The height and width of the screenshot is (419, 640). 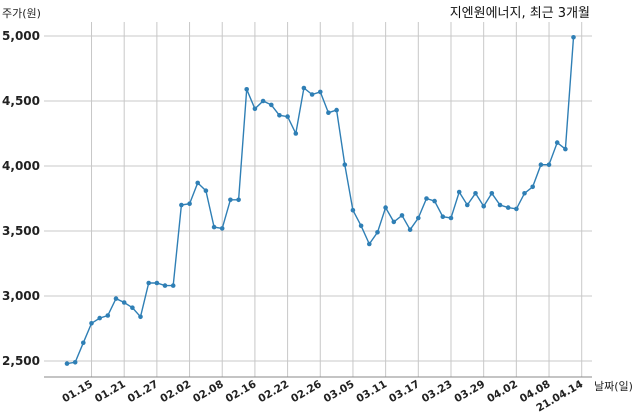 I want to click on x-axis-label: 날짜(일), so click(x=613, y=386).